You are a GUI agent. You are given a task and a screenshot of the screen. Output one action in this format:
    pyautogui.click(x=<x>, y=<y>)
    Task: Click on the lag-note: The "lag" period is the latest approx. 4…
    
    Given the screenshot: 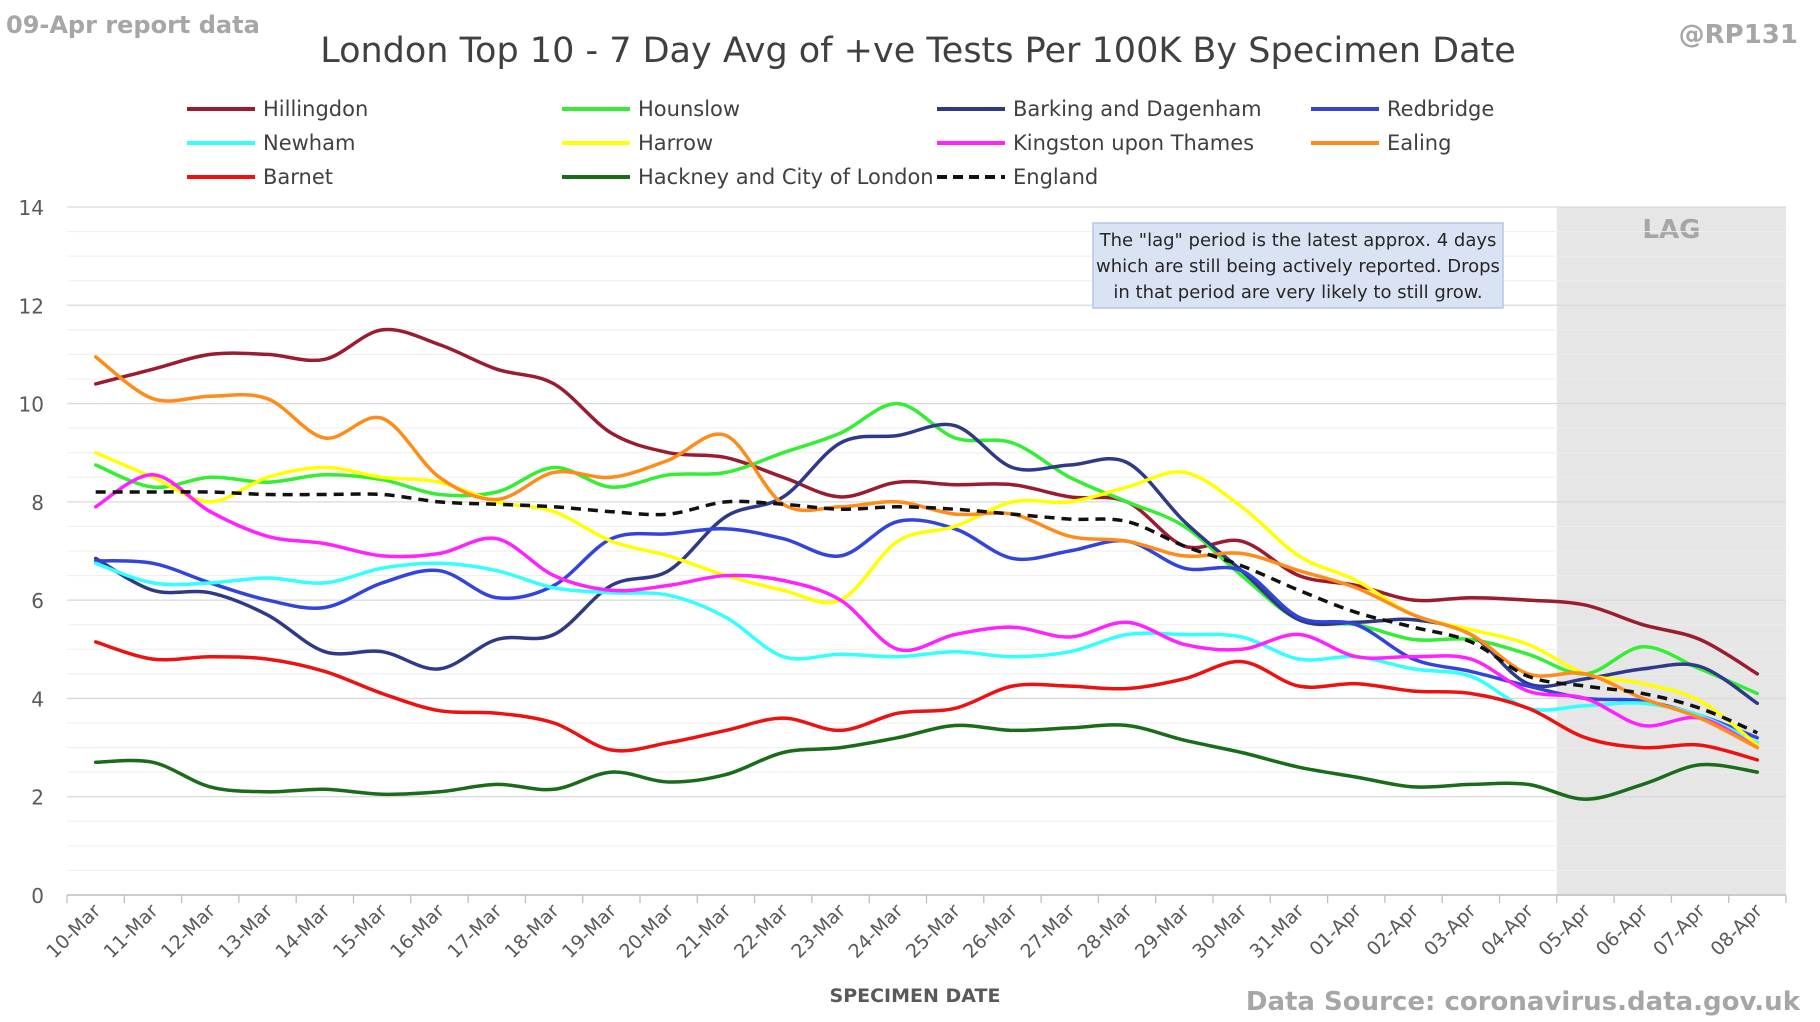 What is the action you would take?
    pyautogui.click(x=1298, y=265)
    